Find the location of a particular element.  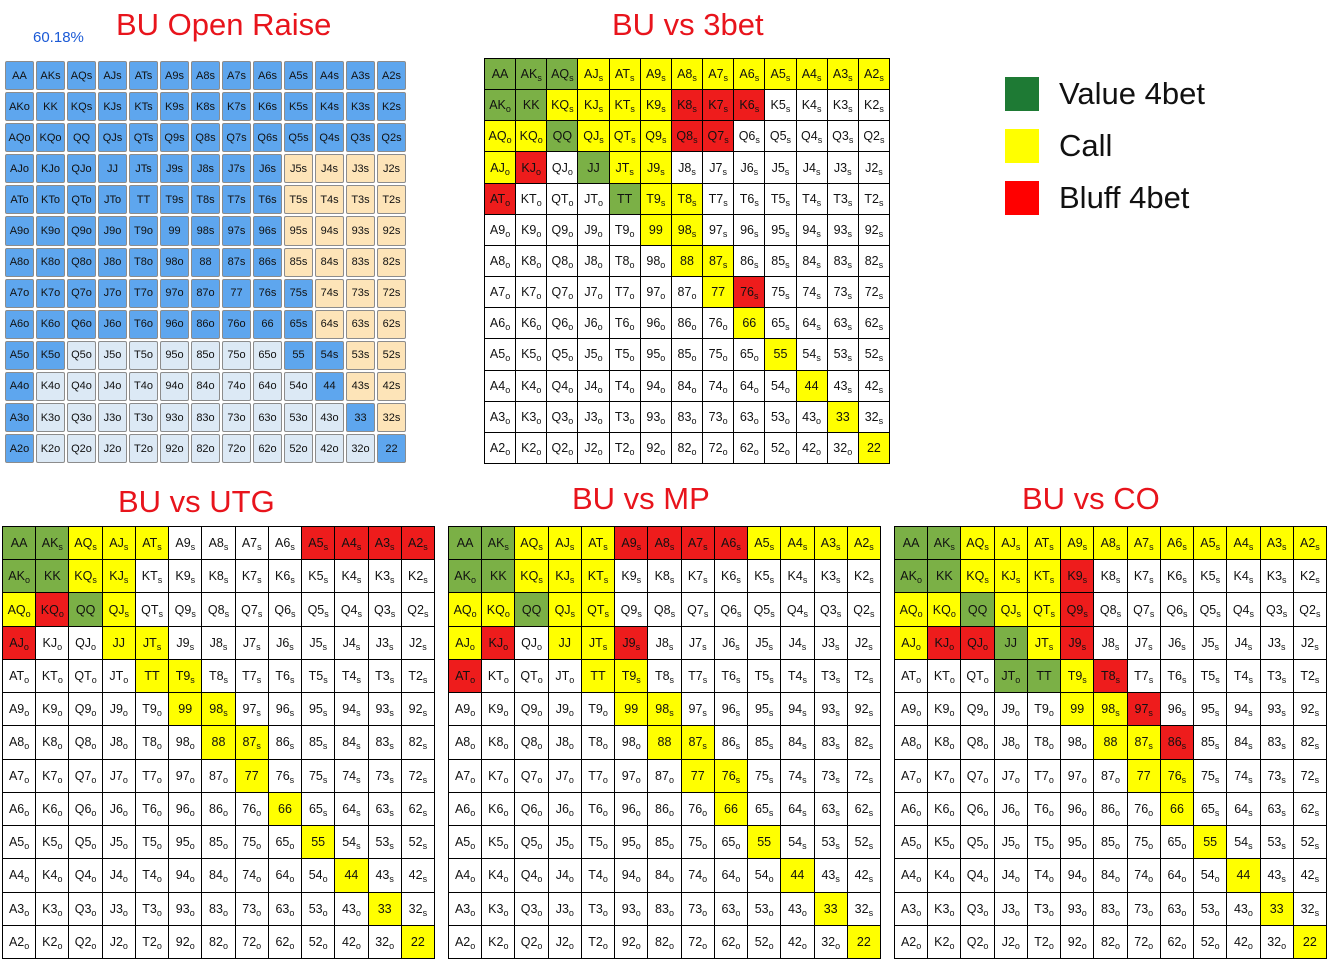

hand-cell-qq: QQ is located at coordinates (531, 609).